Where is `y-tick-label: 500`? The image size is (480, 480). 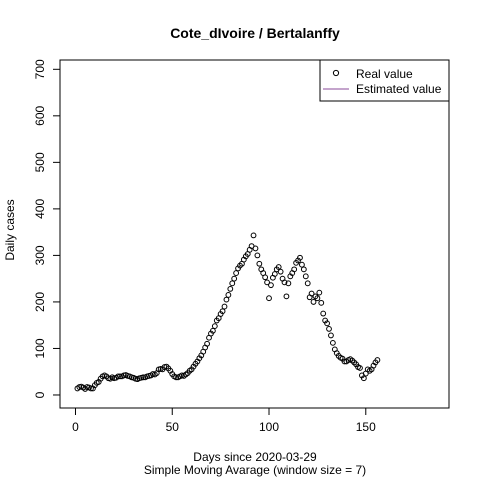 y-tick-label: 500 is located at coordinates (40, 162).